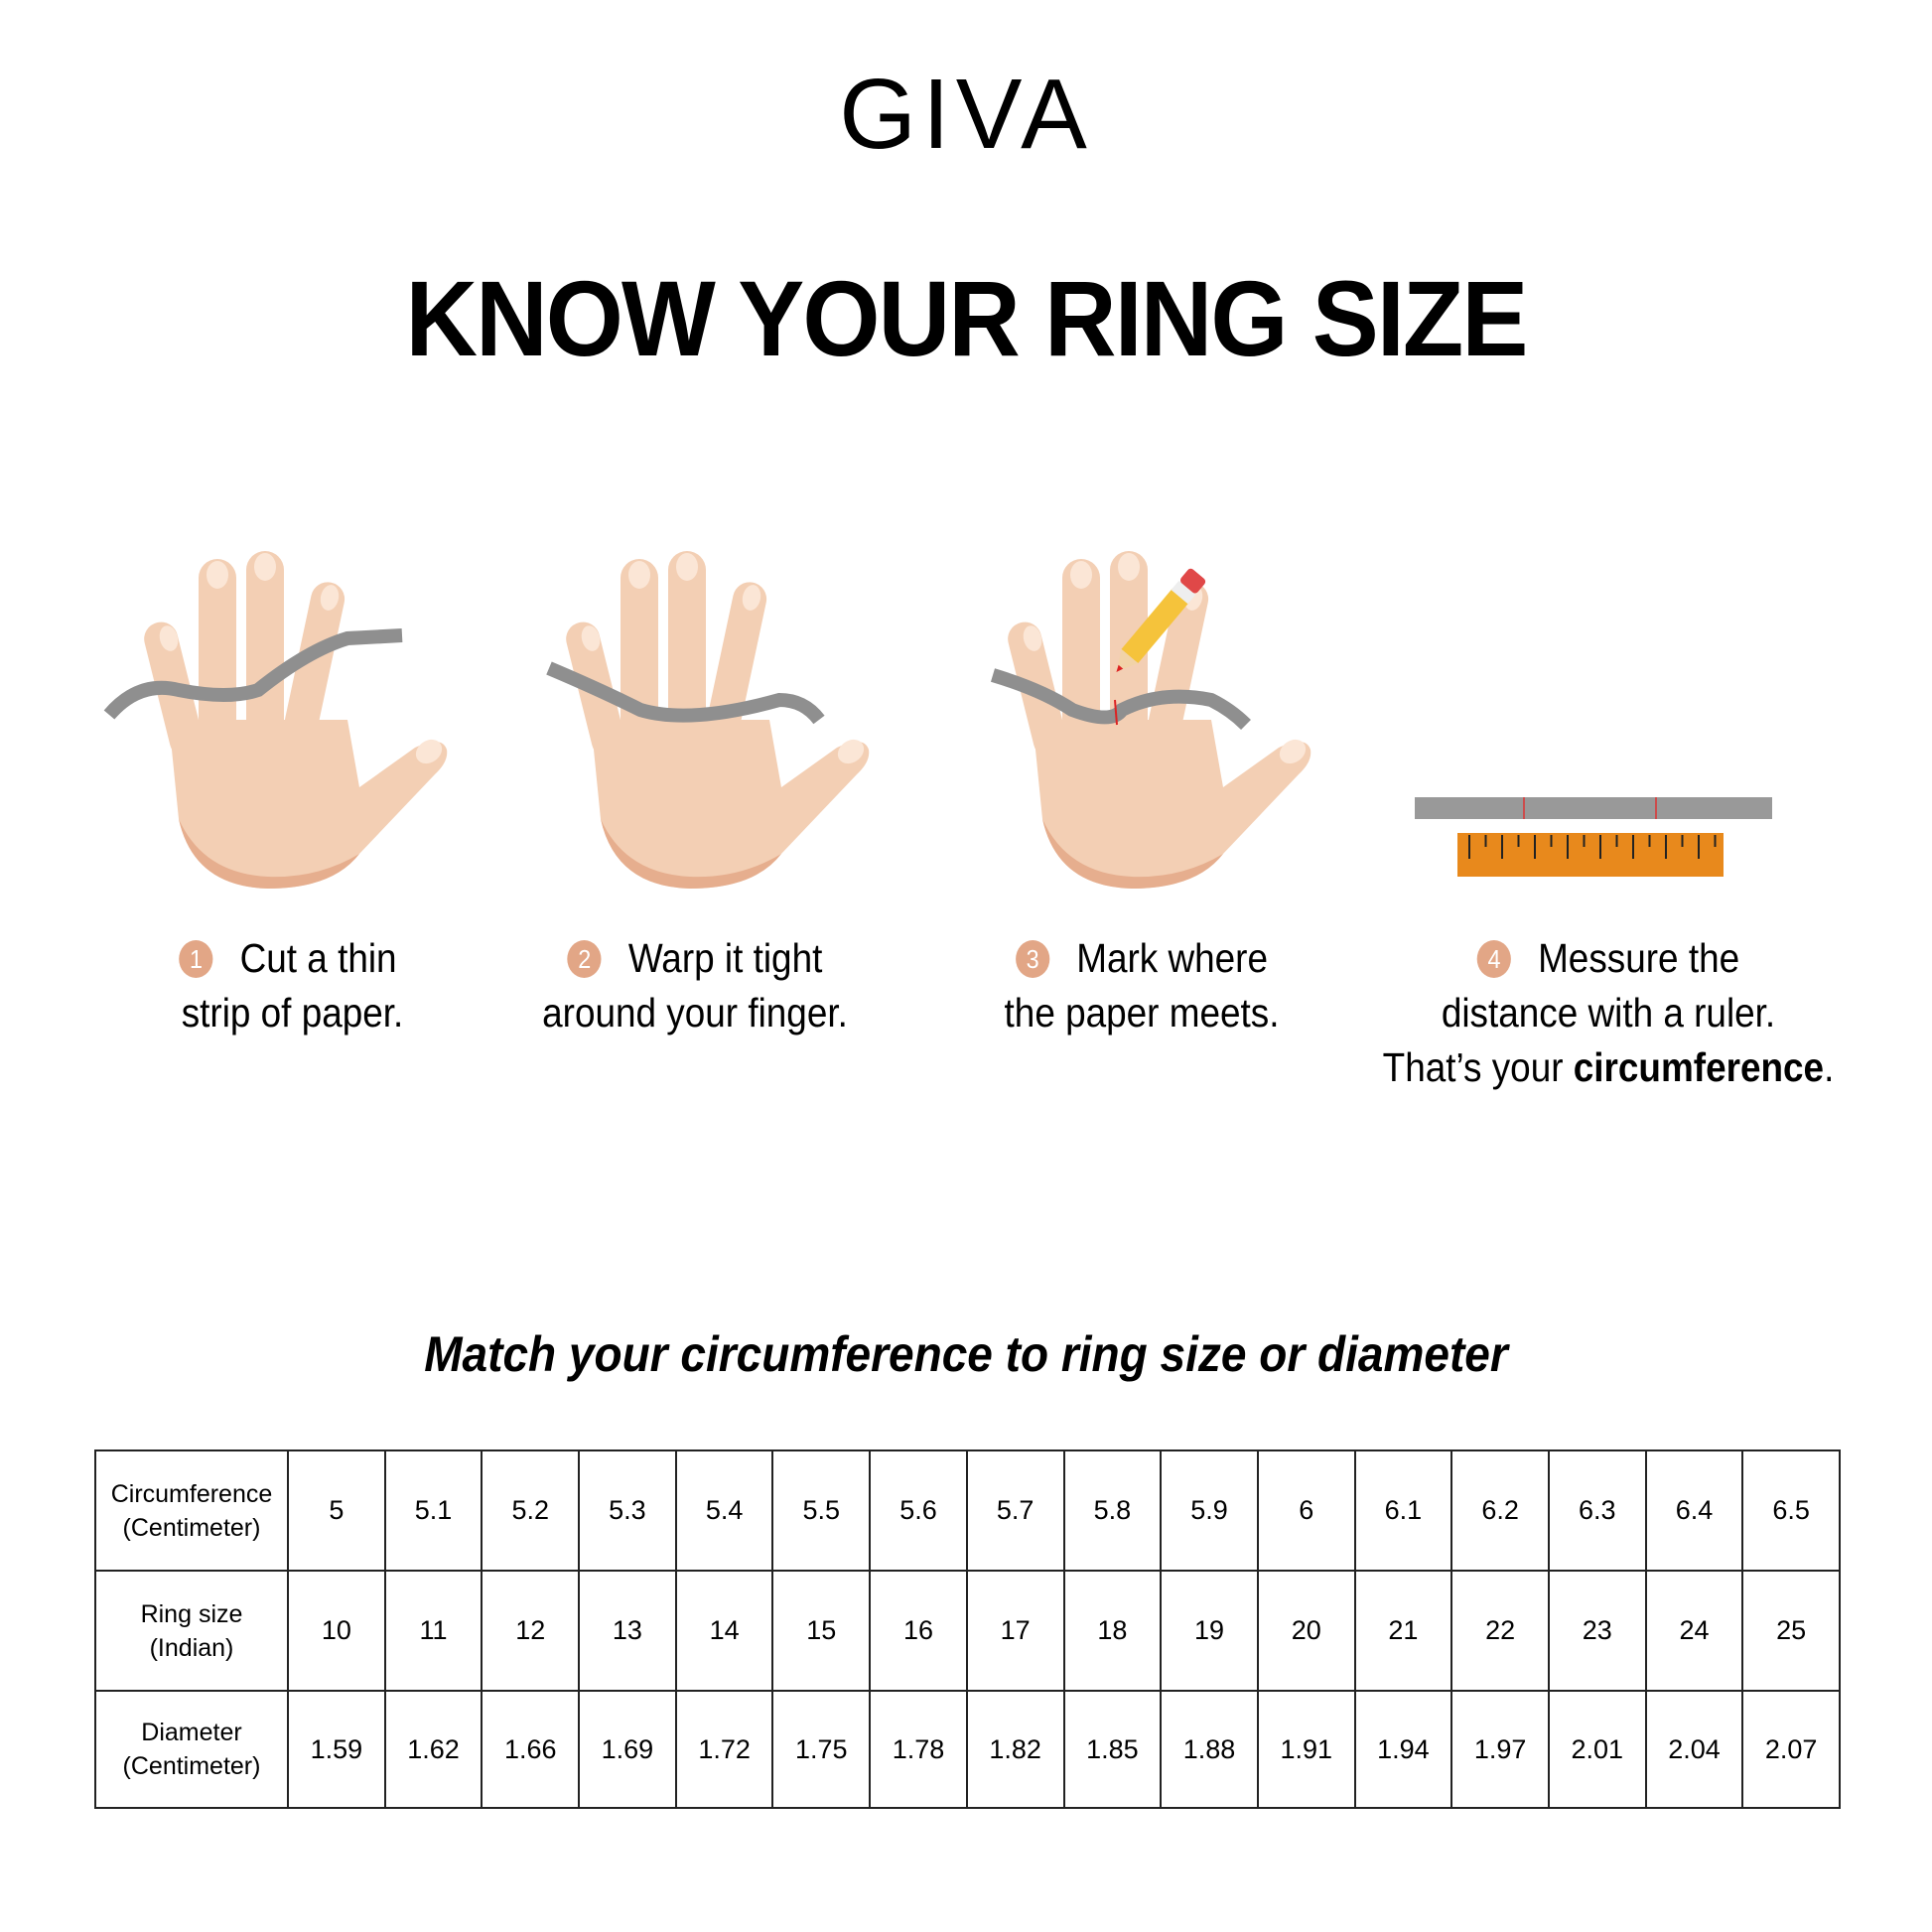  What do you see at coordinates (1830, 1067) in the screenshot?
I see `step-text-suffix: .` at bounding box center [1830, 1067].